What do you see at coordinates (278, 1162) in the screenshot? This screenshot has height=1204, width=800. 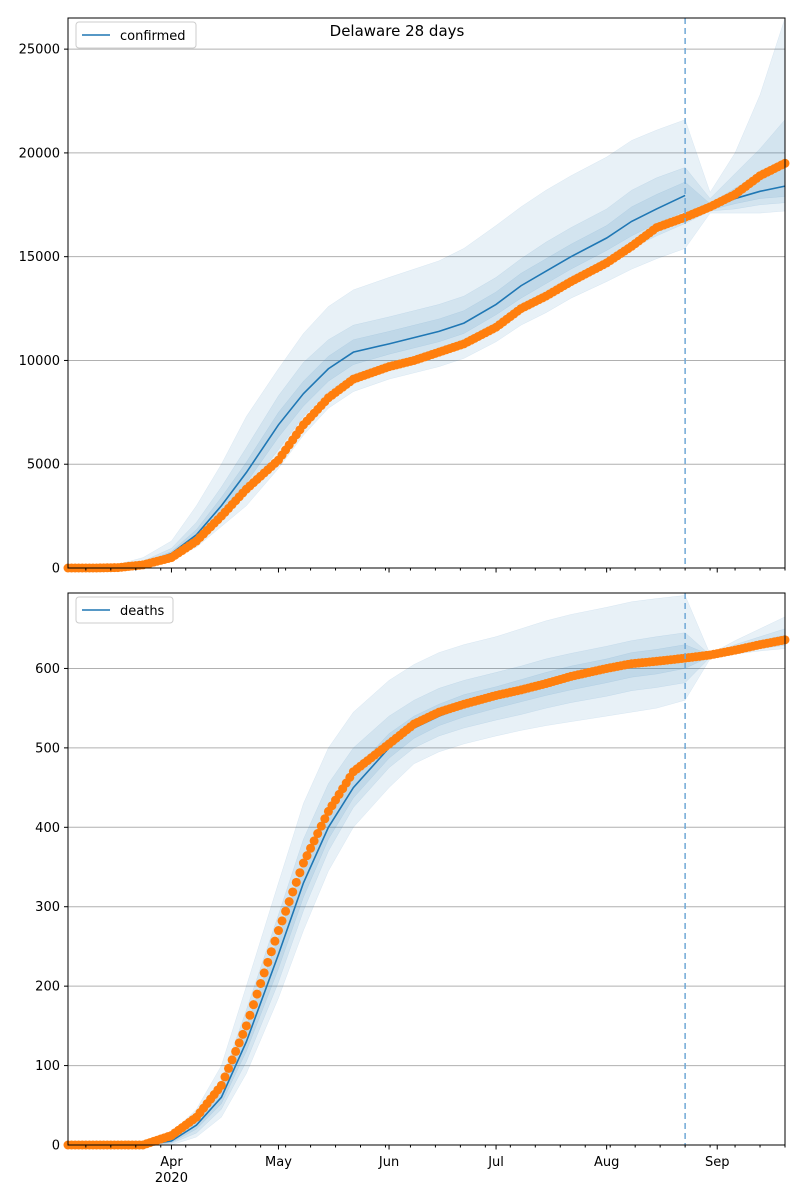 I see `x-tick-label: May` at bounding box center [278, 1162].